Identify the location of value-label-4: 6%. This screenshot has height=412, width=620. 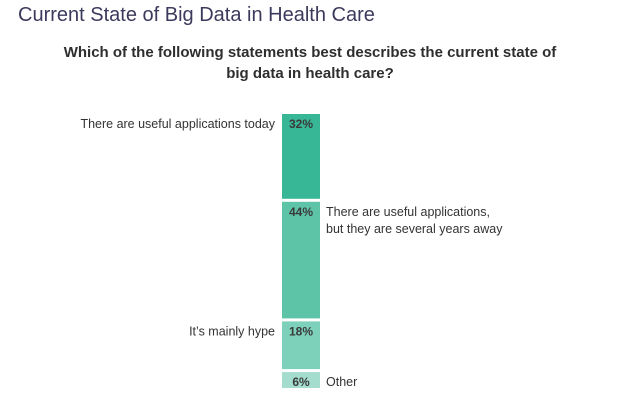
(301, 382).